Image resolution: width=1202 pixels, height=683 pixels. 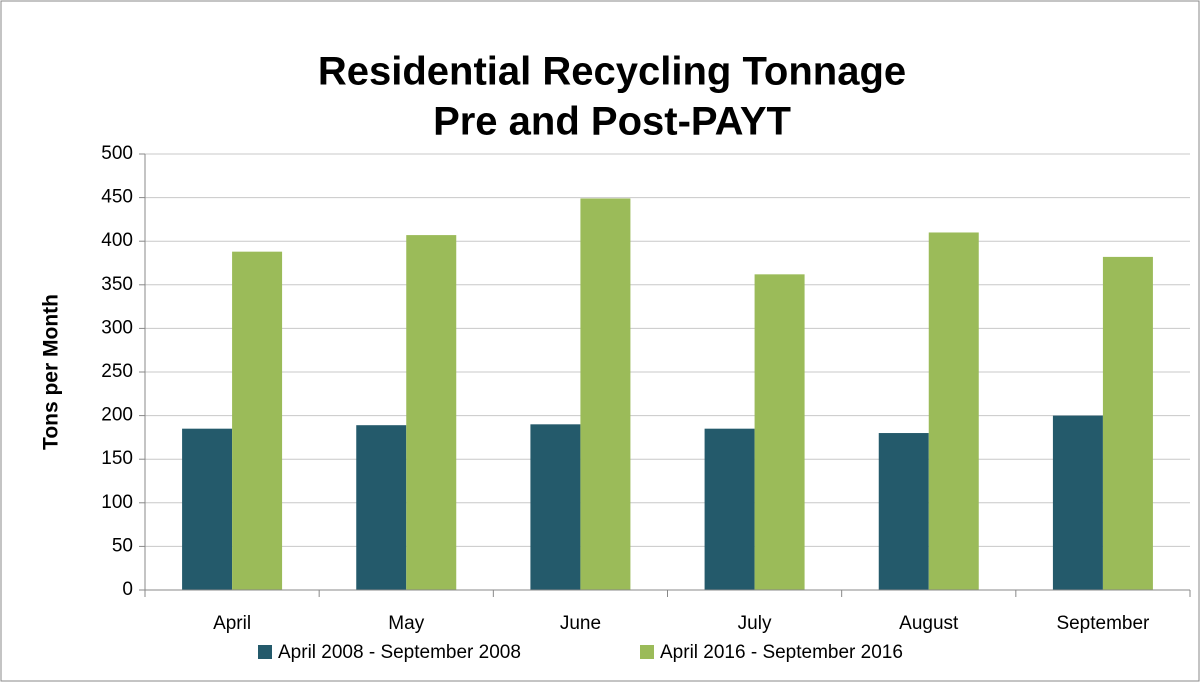 I want to click on y-tick-label: 350, so click(x=117, y=284).